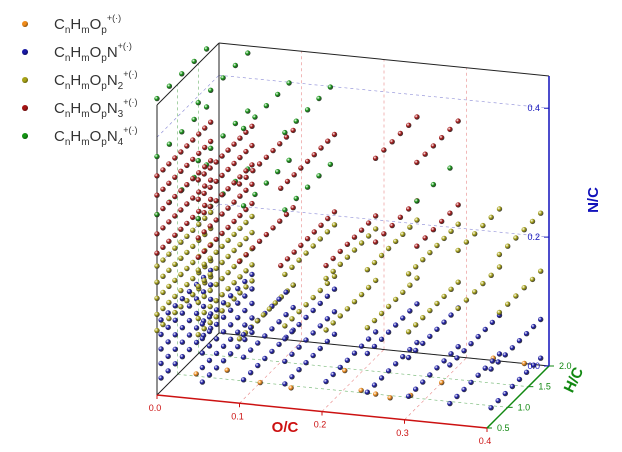 The width and height of the screenshot is (622, 452). Describe the element at coordinates (384, 220) in the screenshot. I see `z-grid-back` at that location.